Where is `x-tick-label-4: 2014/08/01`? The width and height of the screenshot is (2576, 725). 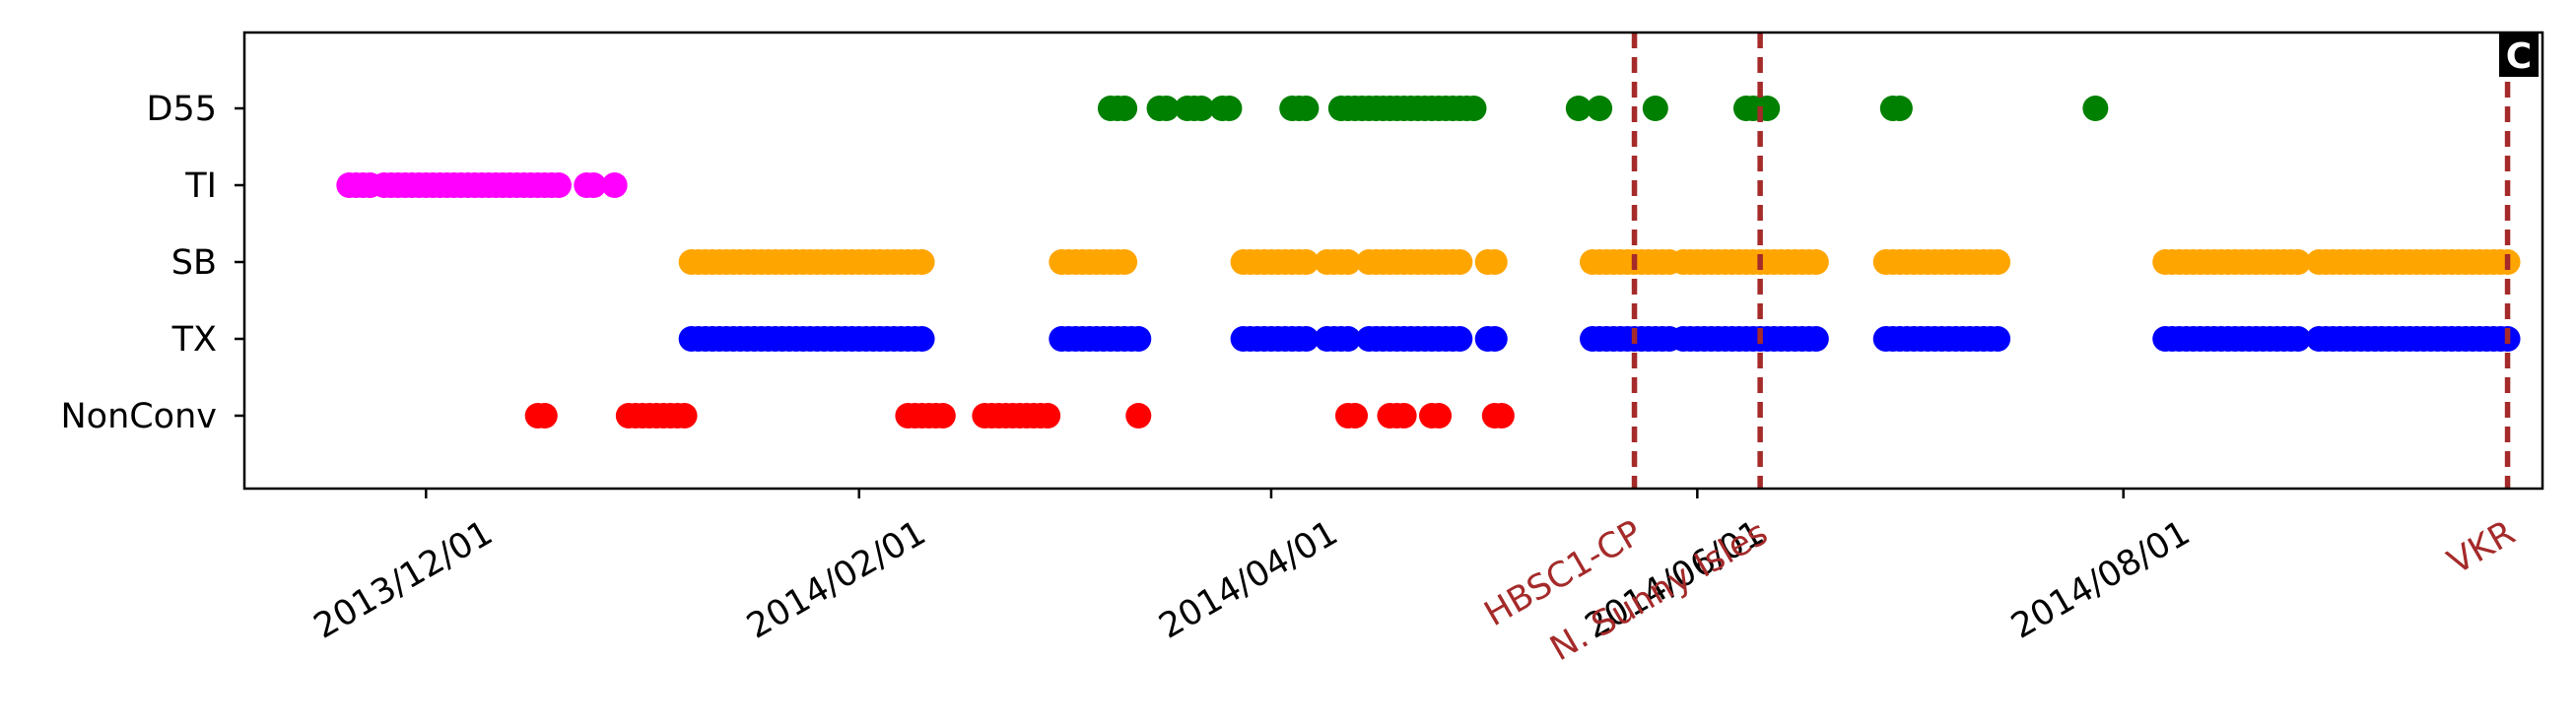
x-tick-label-4: 2014/08/01 is located at coordinates (2101, 580).